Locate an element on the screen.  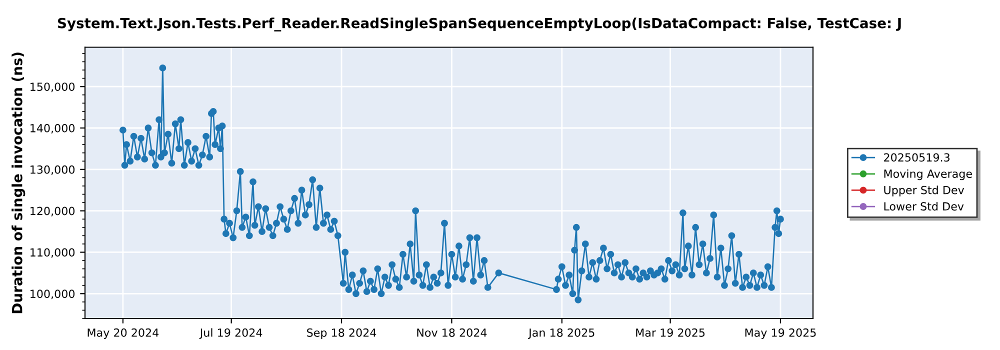
legend-label: Moving Average is located at coordinates (928, 174).